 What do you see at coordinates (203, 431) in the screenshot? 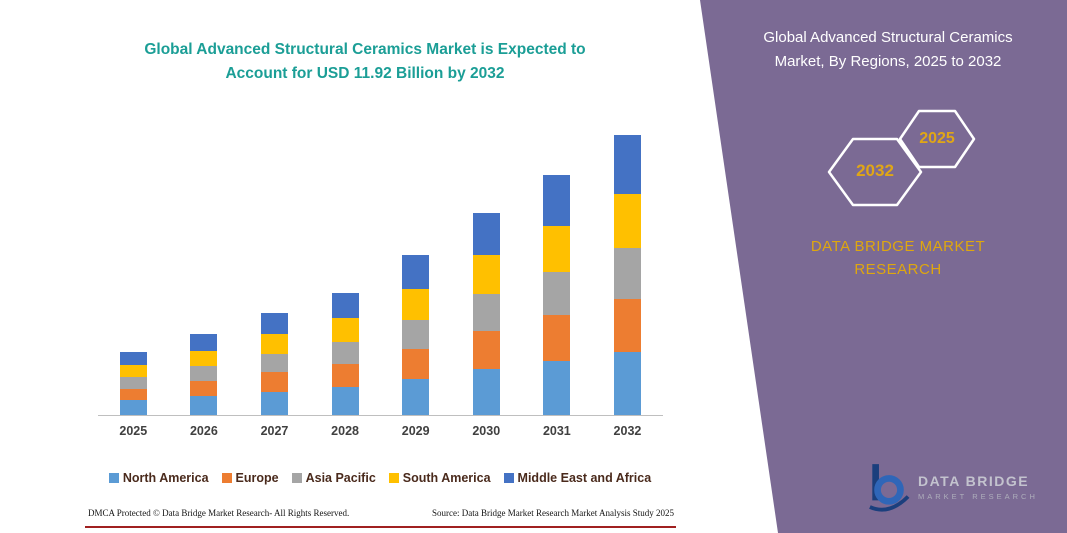
I see `x-tick-label: 2026` at bounding box center [203, 431].